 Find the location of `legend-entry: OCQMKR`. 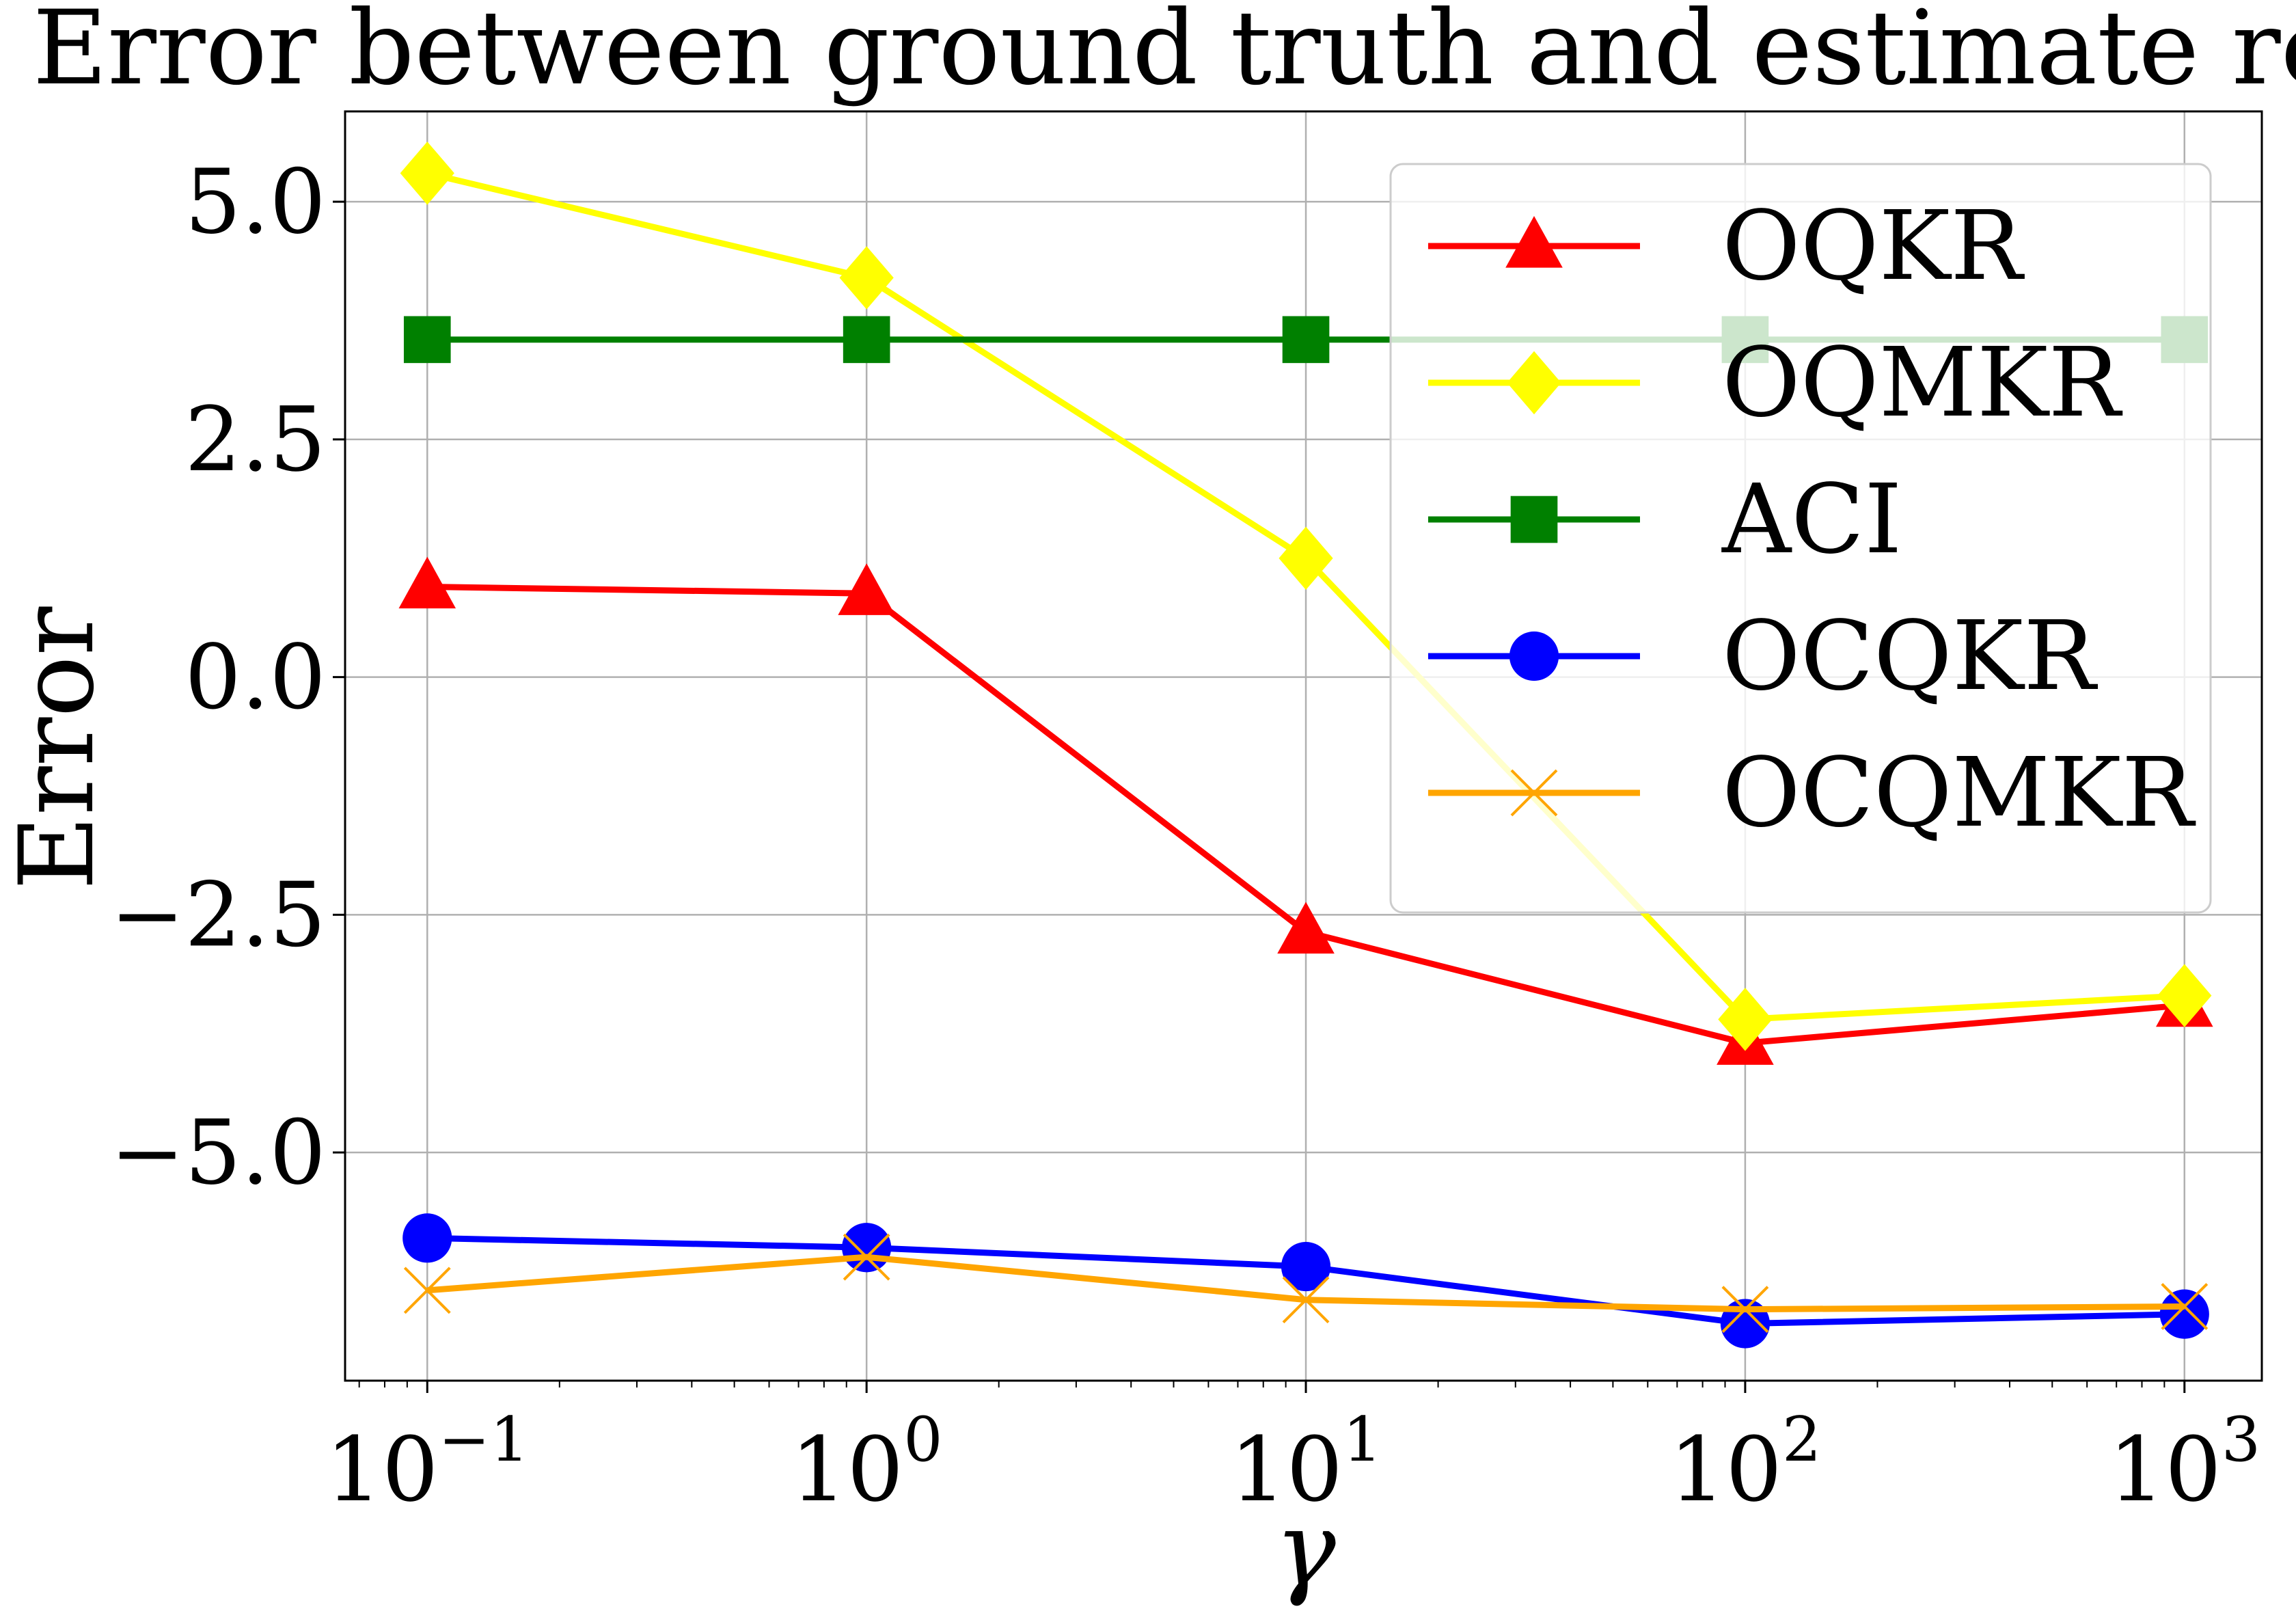

legend-entry: OCQMKR is located at coordinates (1812, 793).